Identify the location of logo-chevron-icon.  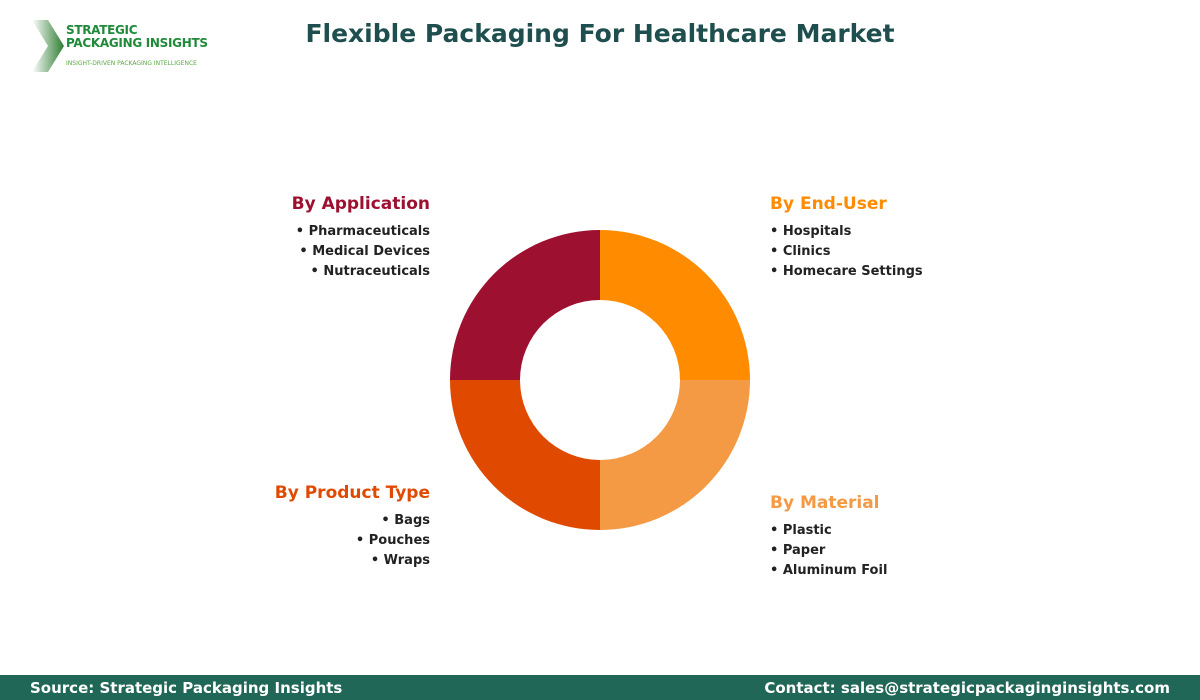
(48, 46).